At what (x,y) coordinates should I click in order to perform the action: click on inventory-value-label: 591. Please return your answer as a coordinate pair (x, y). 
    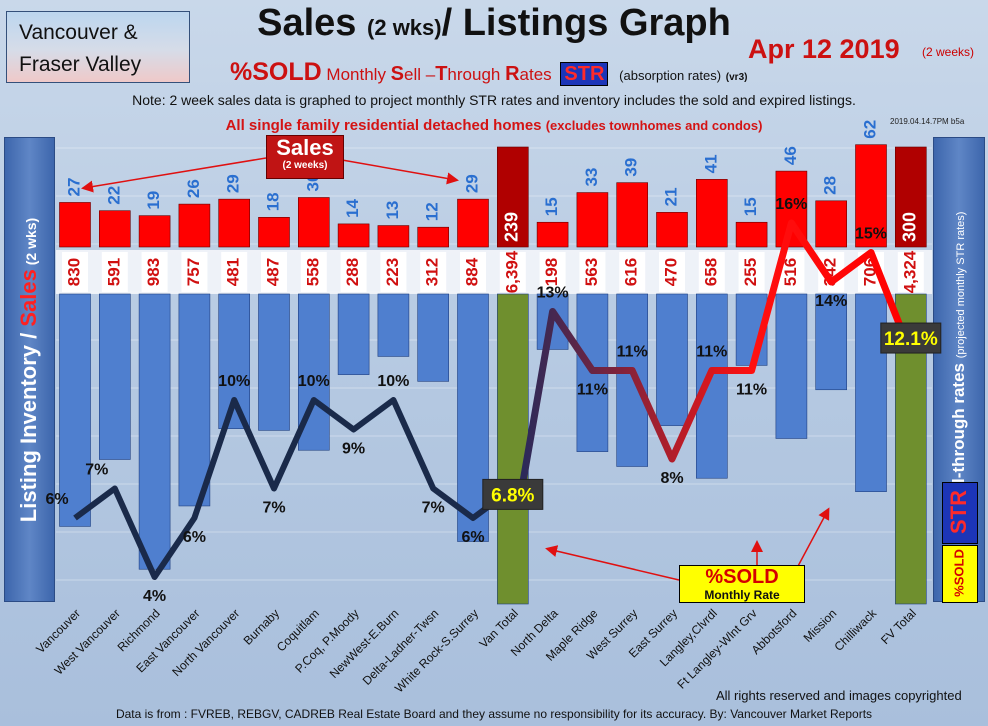
    Looking at the image, I should click on (113, 272).